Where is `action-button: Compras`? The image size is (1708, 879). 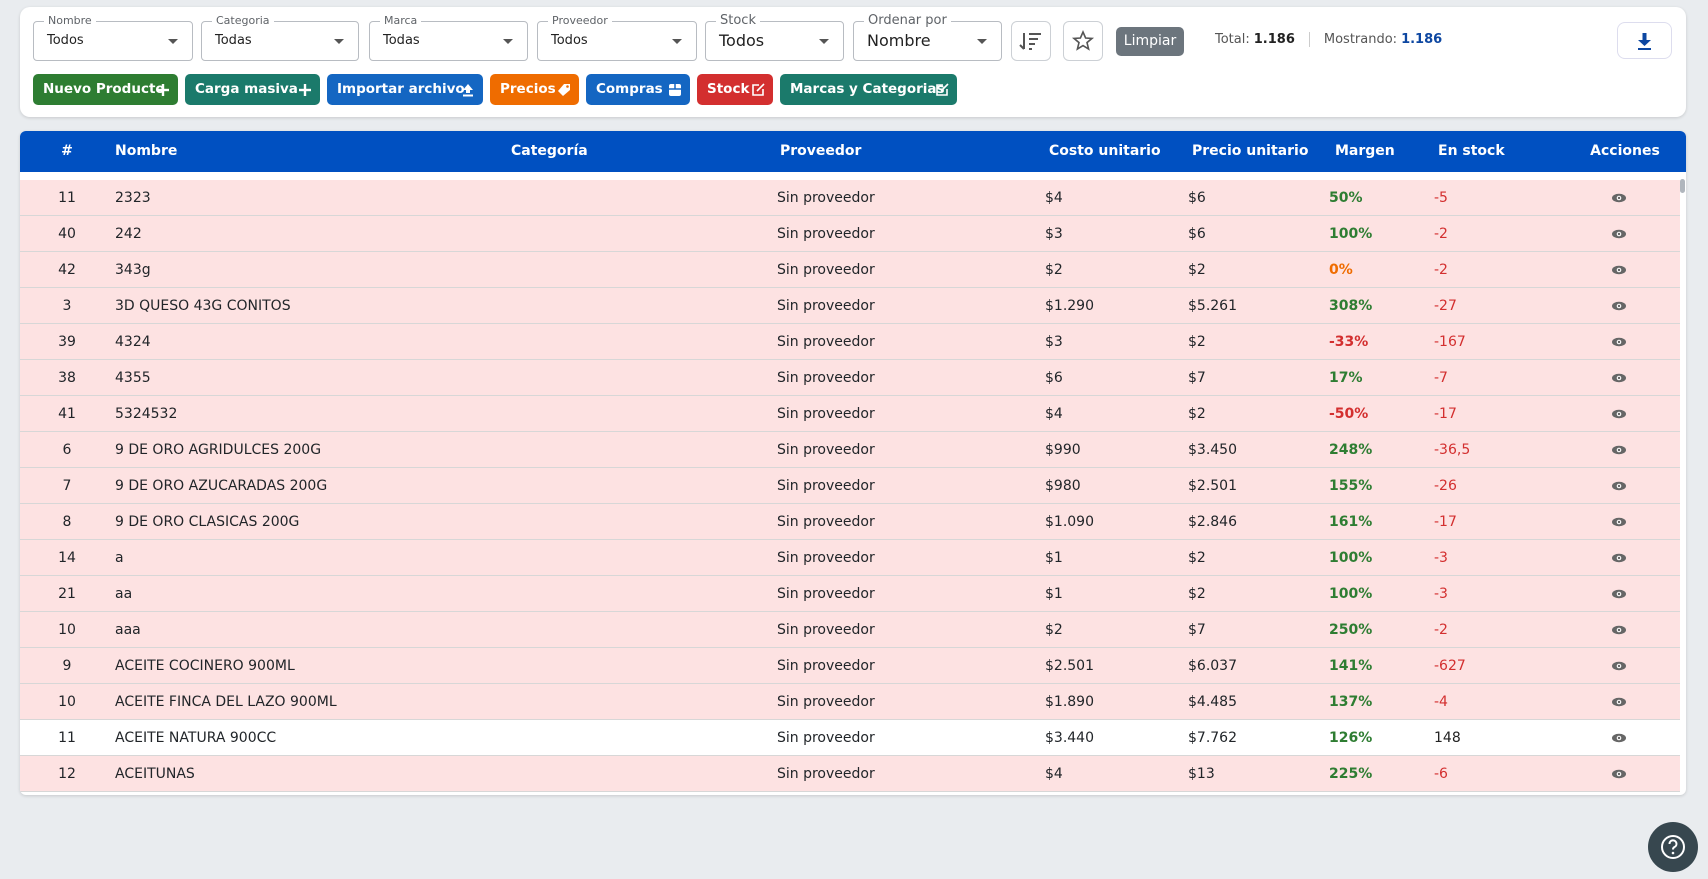 action-button: Compras is located at coordinates (638, 89).